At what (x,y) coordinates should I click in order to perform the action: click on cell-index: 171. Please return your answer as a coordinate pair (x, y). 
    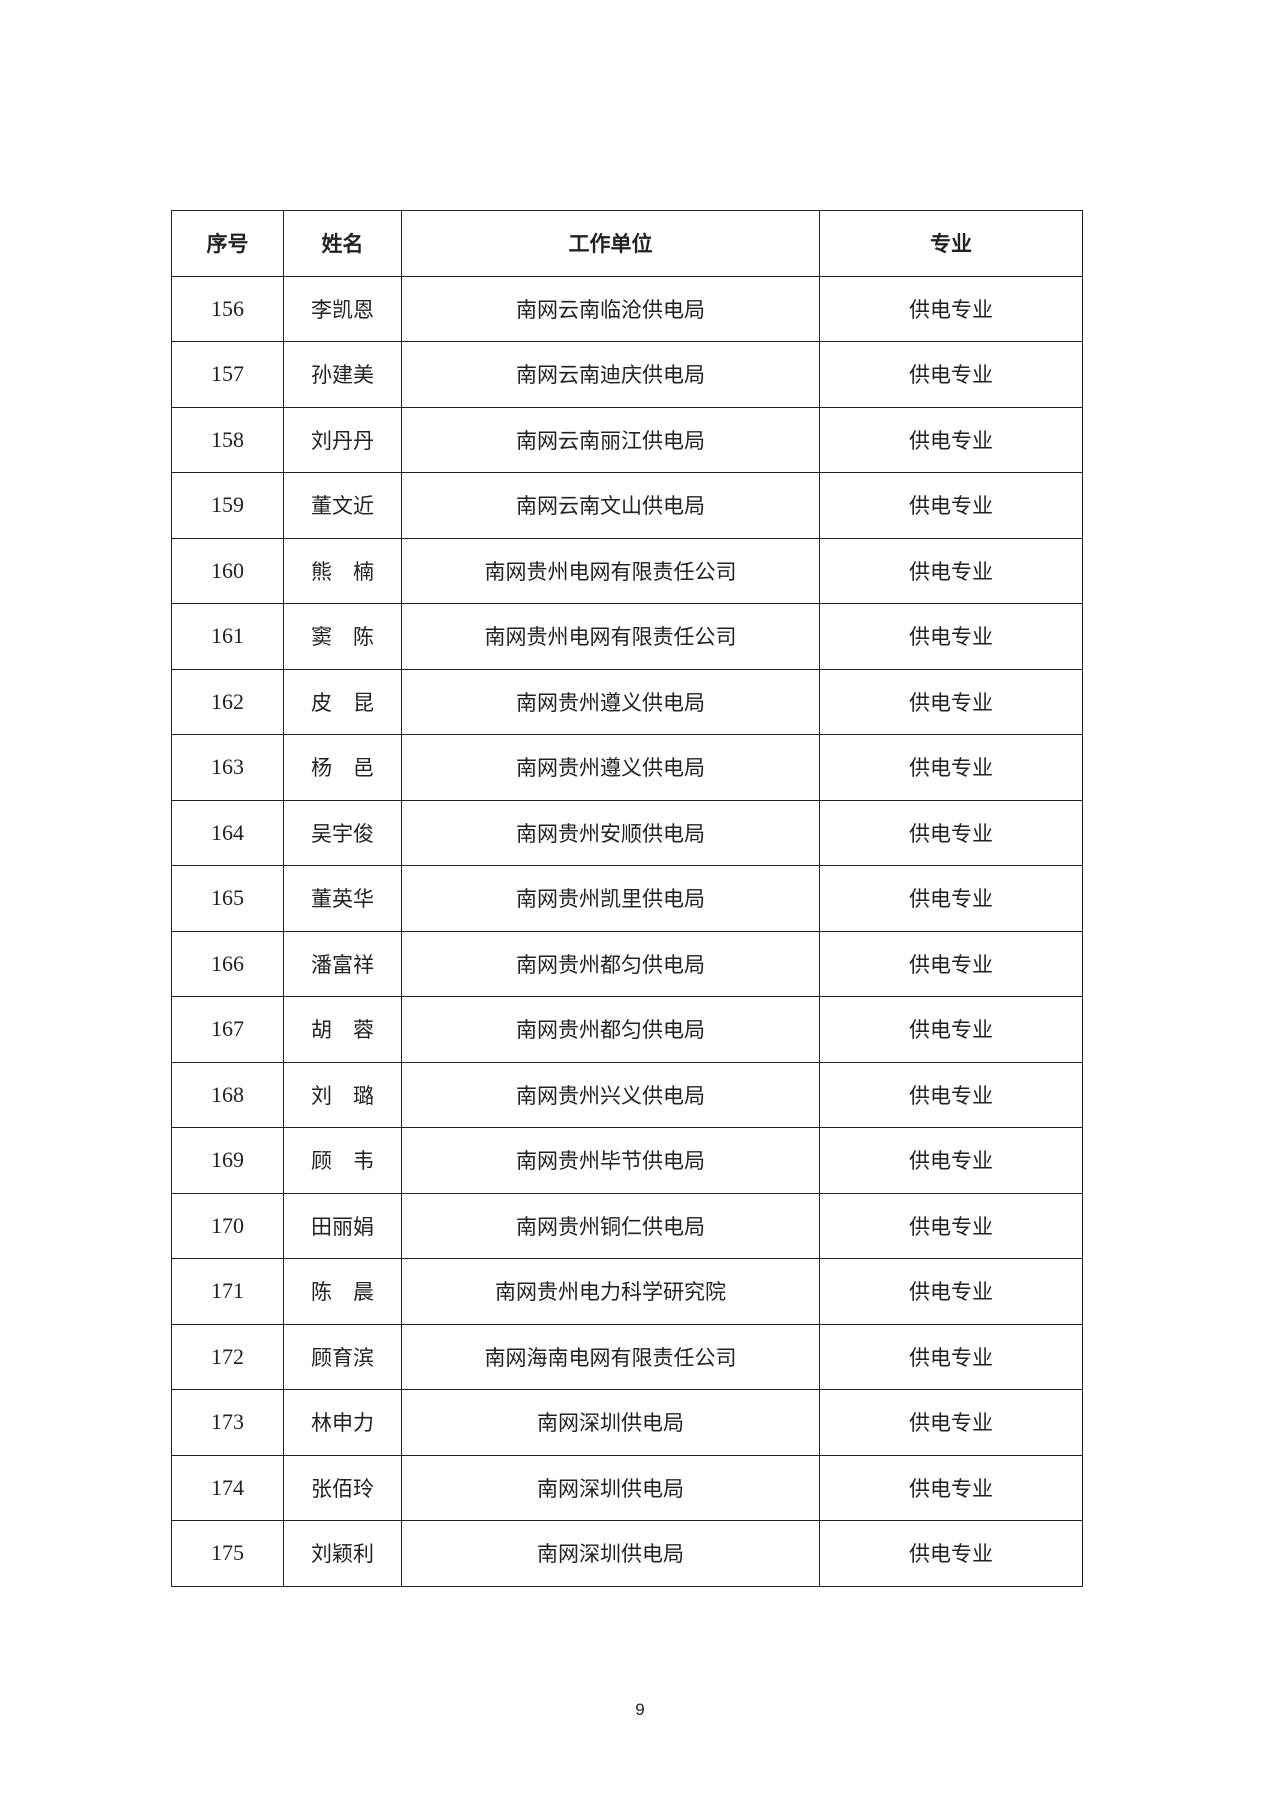
    Looking at the image, I should click on (227, 1291).